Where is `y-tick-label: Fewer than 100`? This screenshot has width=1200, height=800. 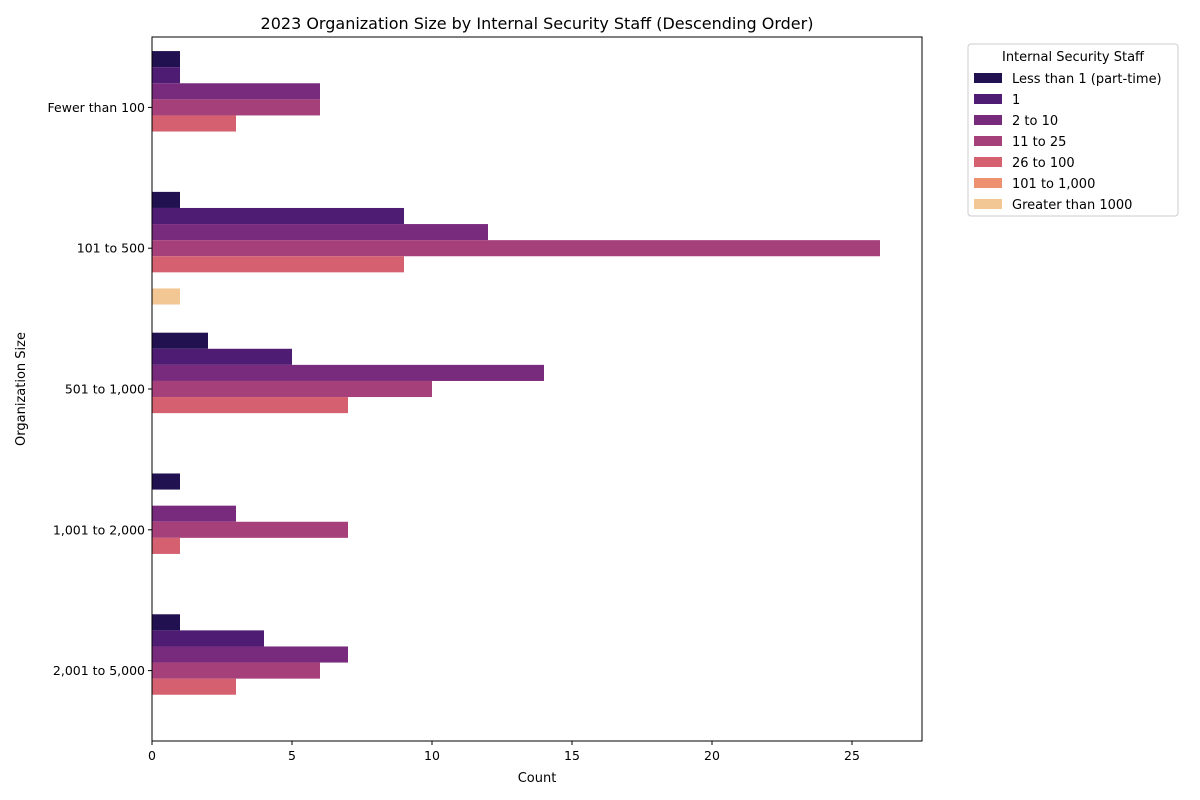
y-tick-label: Fewer than 100 is located at coordinates (97, 107).